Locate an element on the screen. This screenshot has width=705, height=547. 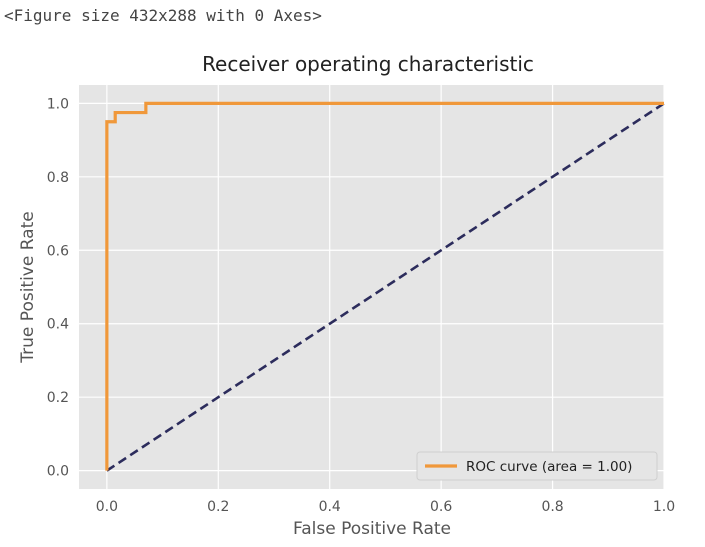
x-tick-label: 0.4 is located at coordinates (330, 507).